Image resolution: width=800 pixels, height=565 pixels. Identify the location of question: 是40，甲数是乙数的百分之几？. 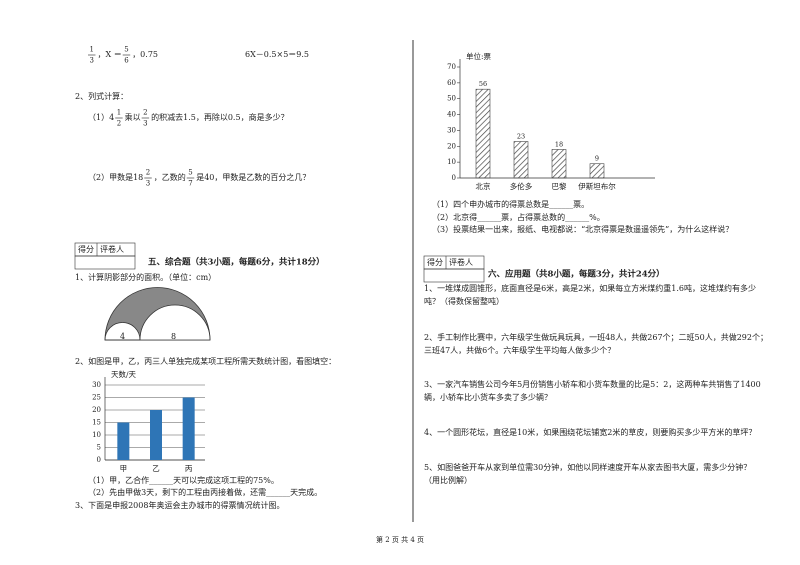
(253, 177).